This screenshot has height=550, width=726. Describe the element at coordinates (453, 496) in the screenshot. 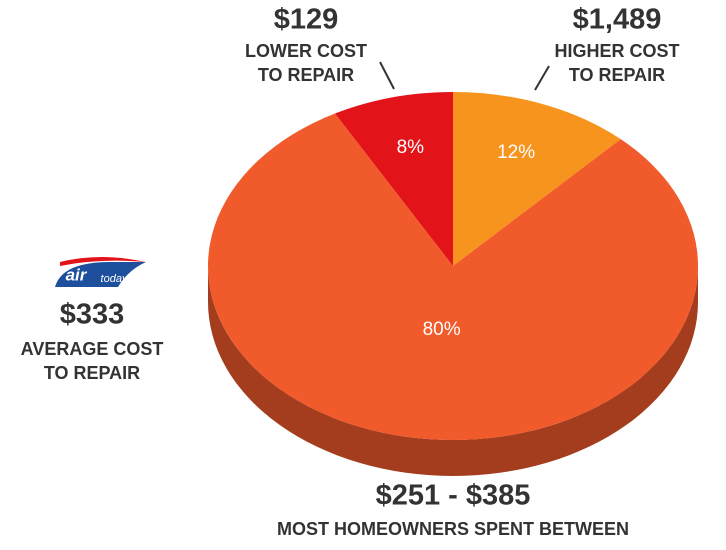

I see `annotation-amount: $251 - $385` at that location.